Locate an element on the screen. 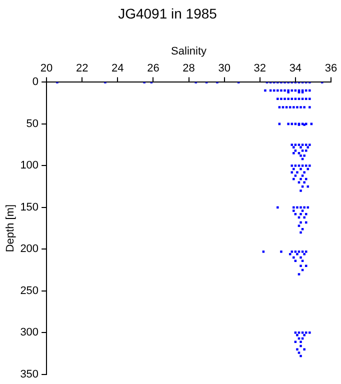 This screenshot has width=341, height=384. y-tick-label: 350 is located at coordinates (29, 374).